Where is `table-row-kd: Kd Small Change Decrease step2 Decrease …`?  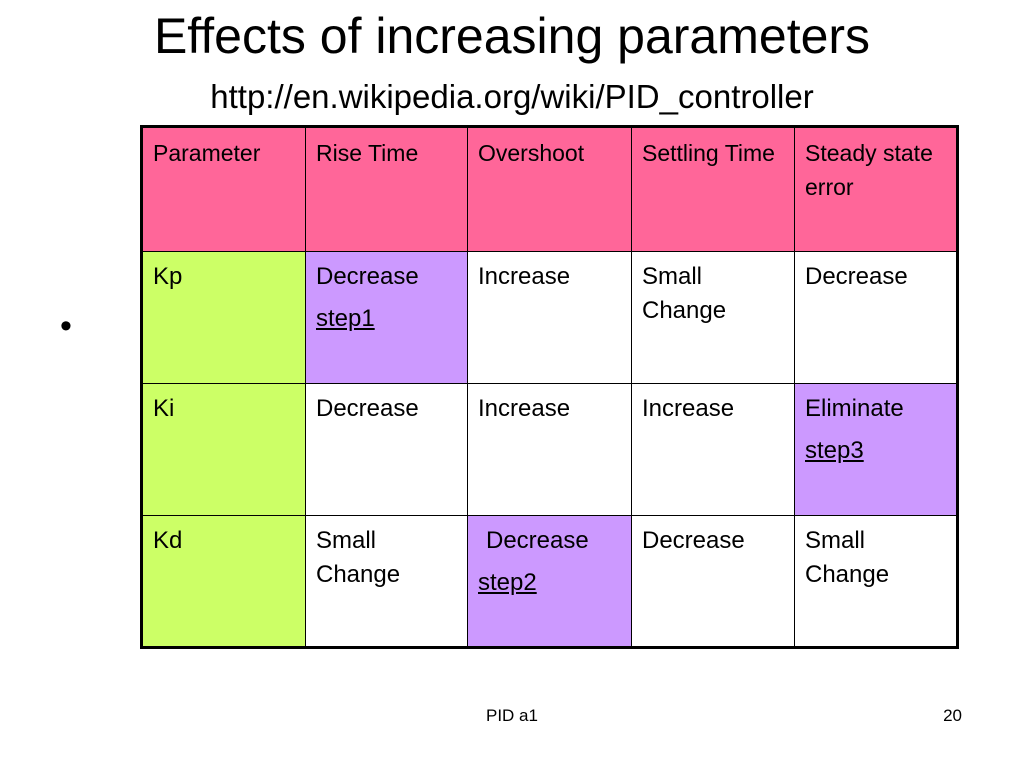
table-row-kd: Kd Small Change Decrease step2 Decrease … is located at coordinates (549, 581).